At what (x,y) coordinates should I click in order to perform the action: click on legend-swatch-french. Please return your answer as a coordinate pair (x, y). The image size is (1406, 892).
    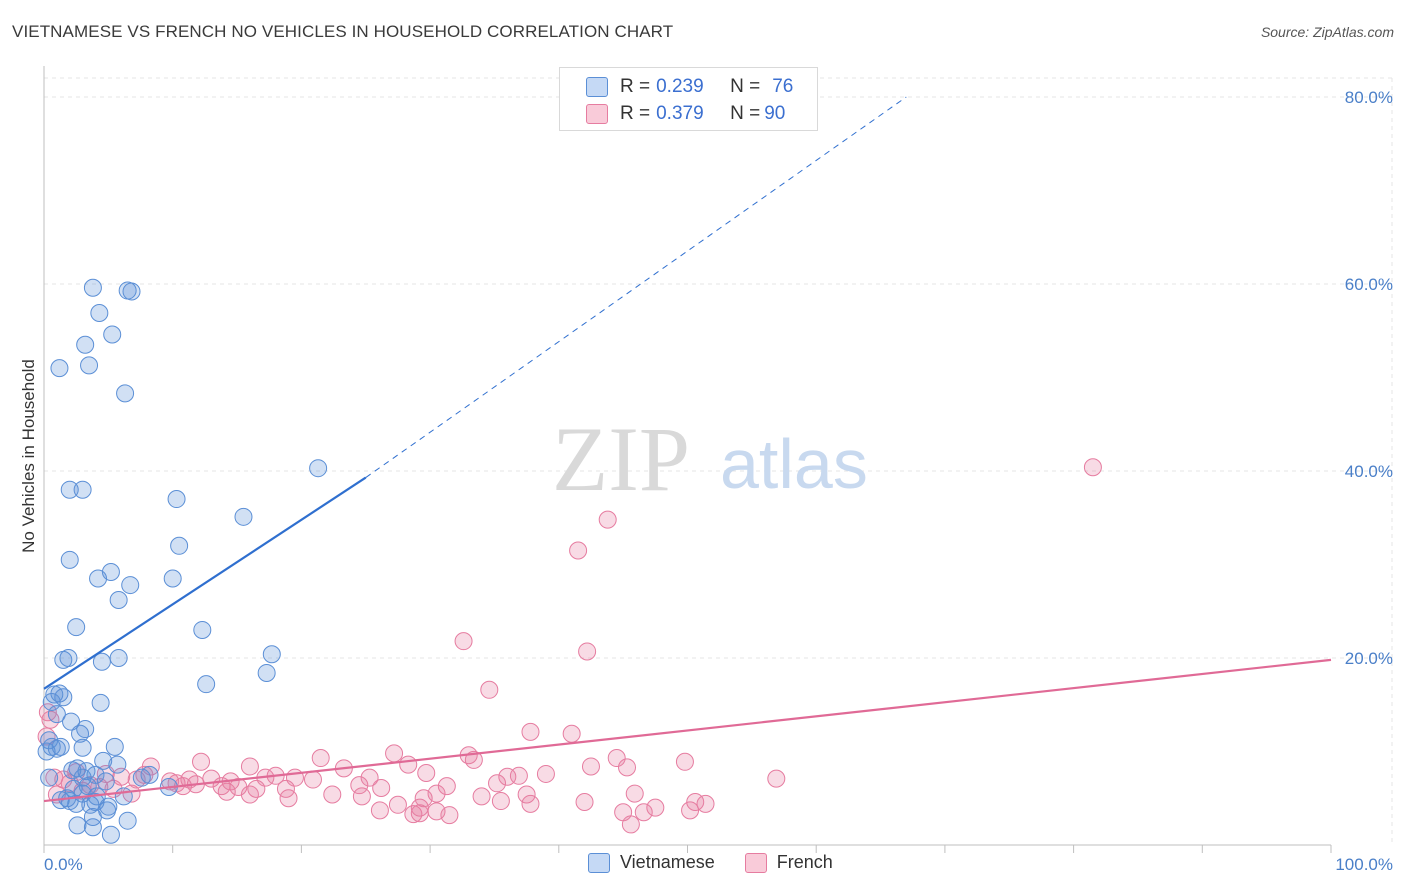
    Looking at the image, I should click on (597, 114).